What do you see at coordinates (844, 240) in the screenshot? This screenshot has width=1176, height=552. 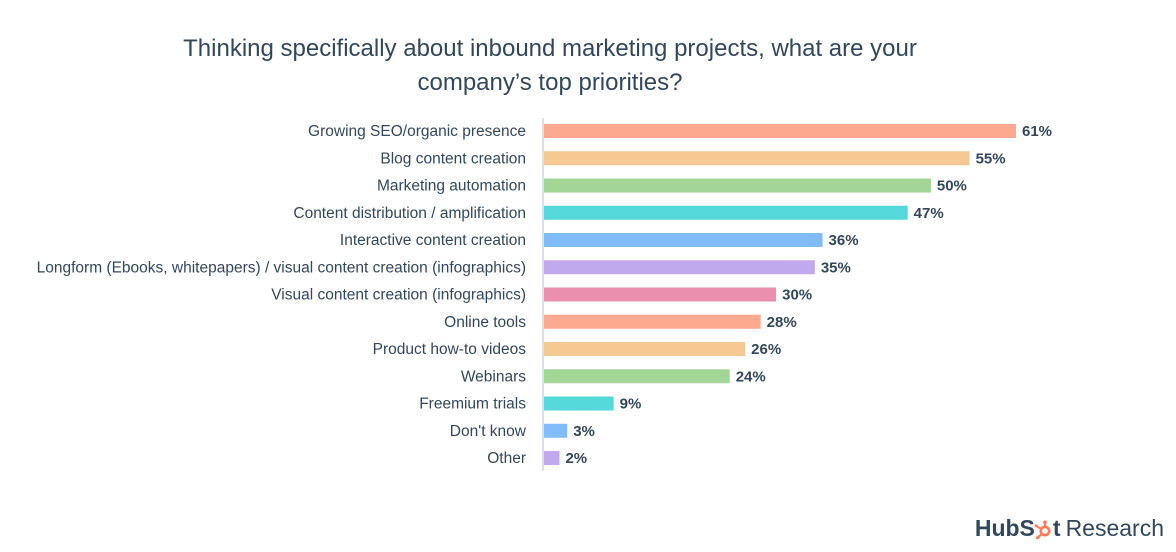 I see `value-label: 36%` at bounding box center [844, 240].